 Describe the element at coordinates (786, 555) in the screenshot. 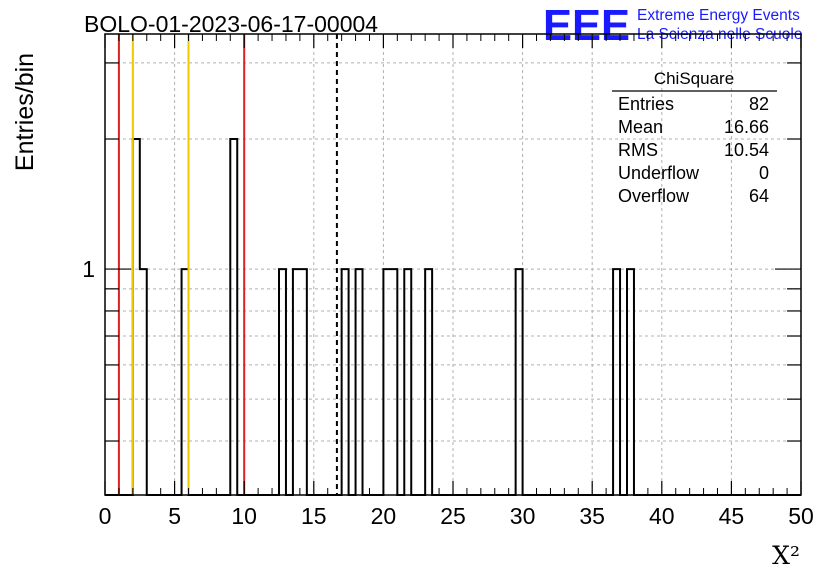

I see `x-axis-label: Χ²` at that location.